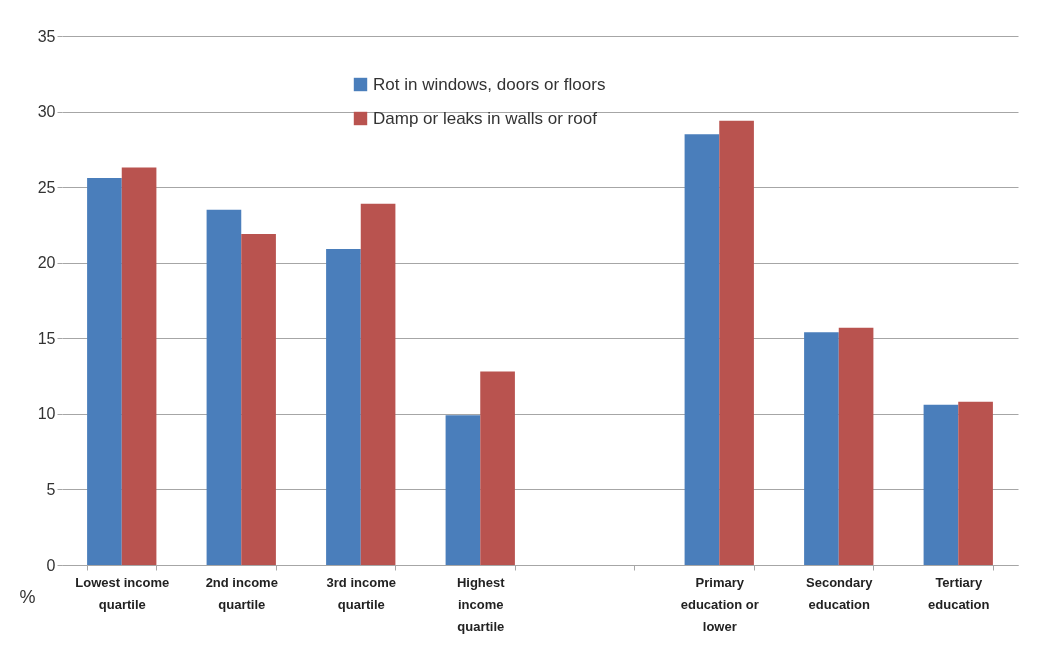 The width and height of the screenshot is (1044, 670). I want to click on x-tick-label: 2nd income quartile, so click(241, 593).